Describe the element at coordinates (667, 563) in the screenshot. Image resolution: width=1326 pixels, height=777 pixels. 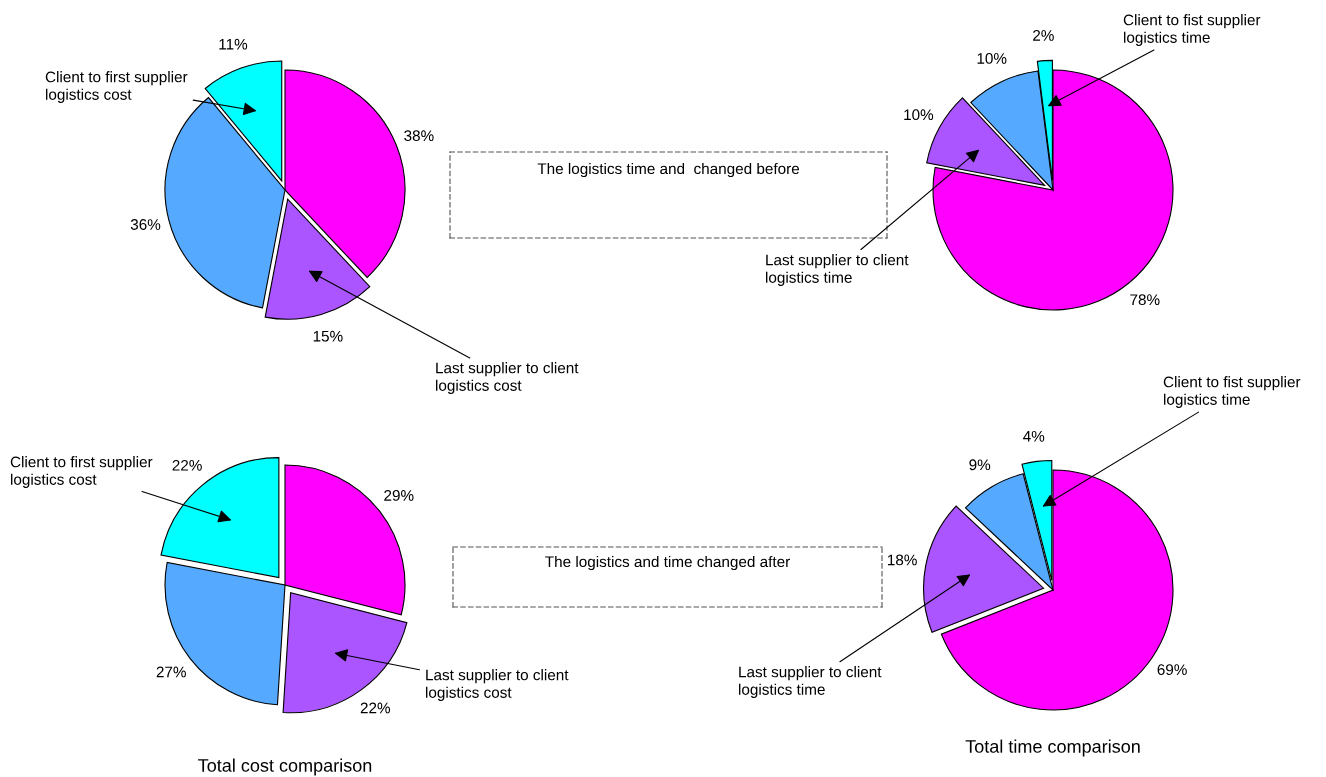
I see `text: The logistics and time changed after` at that location.